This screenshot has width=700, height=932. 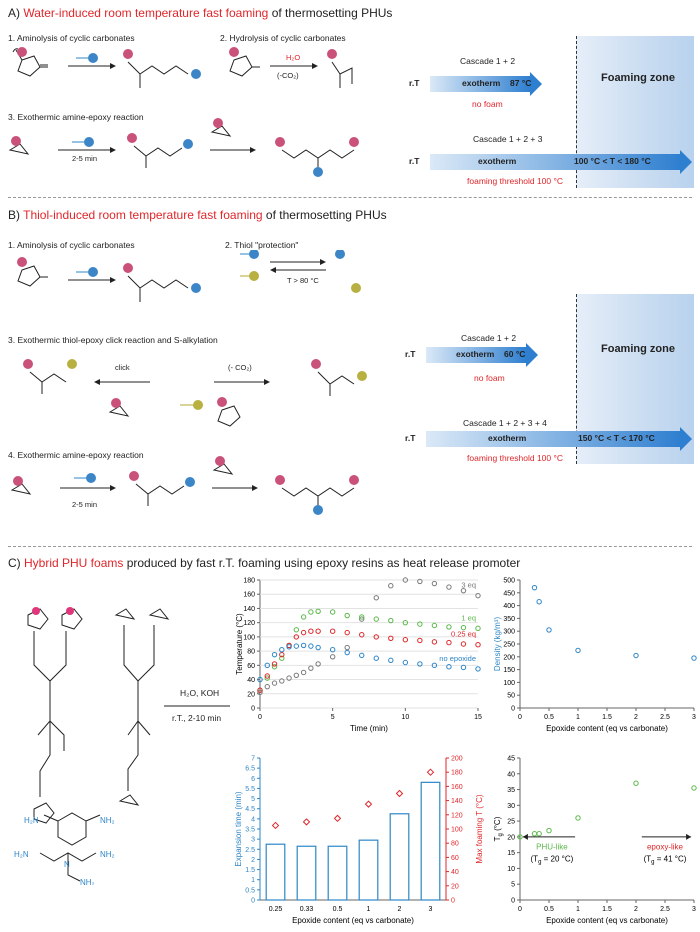 I want to click on section-a-label: A), so click(x=16, y=13).